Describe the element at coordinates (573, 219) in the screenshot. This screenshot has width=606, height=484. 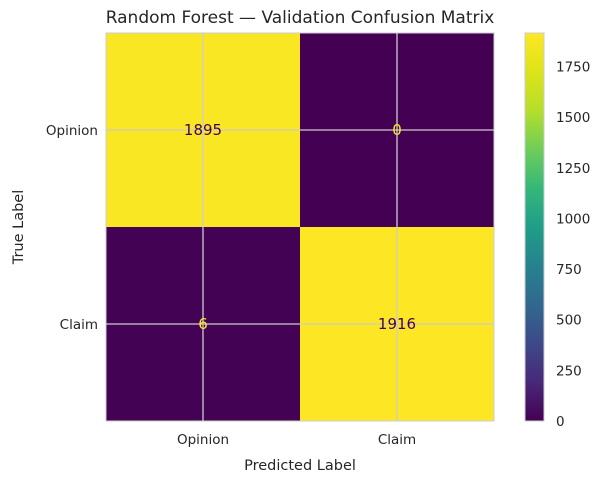
I see `colorbar-tick-label: 1000` at that location.